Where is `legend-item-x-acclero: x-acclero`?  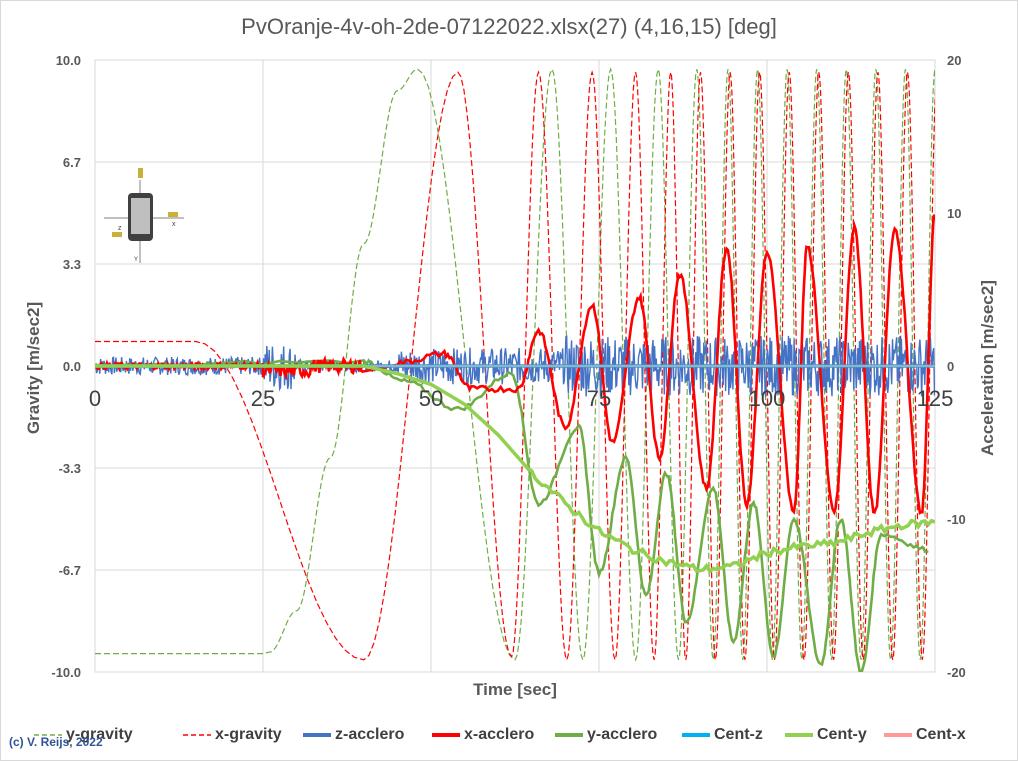
legend-item-x-acclero: x-acclero is located at coordinates (483, 735).